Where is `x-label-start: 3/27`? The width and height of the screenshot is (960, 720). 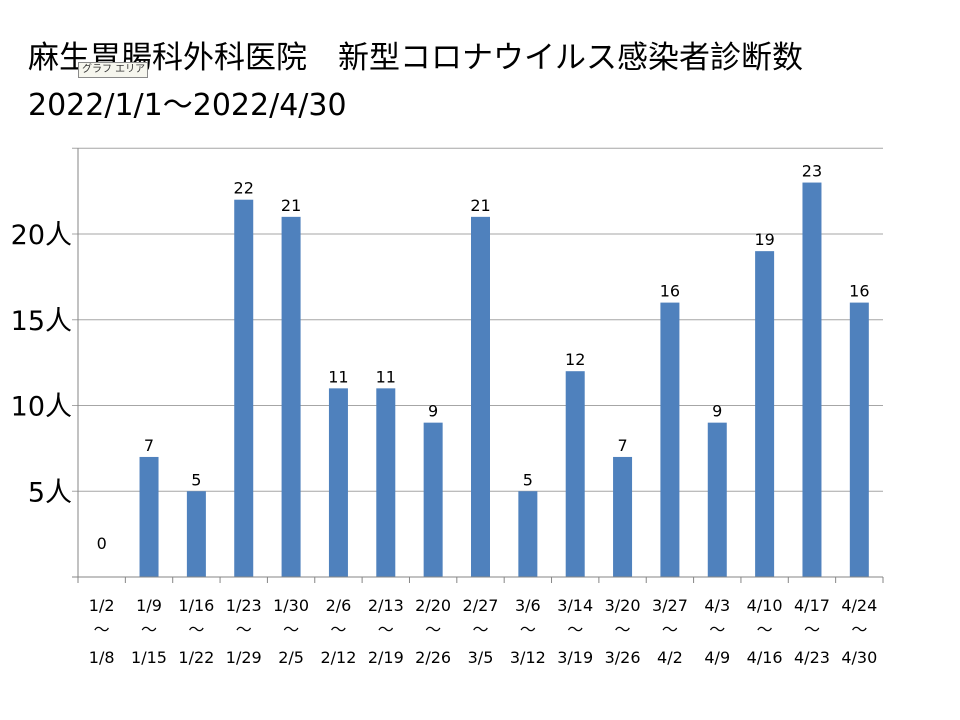 x-label-start: 3/27 is located at coordinates (670, 605).